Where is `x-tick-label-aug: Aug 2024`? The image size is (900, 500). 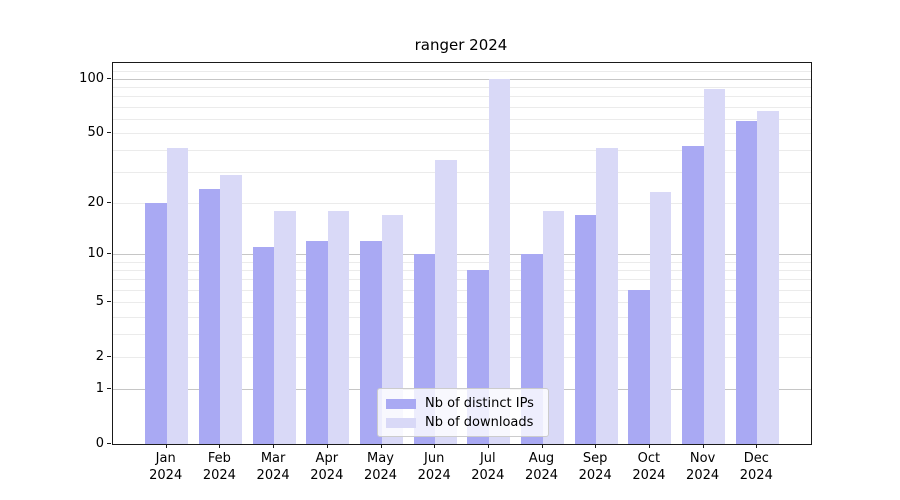 x-tick-label-aug: Aug 2024 is located at coordinates (542, 467).